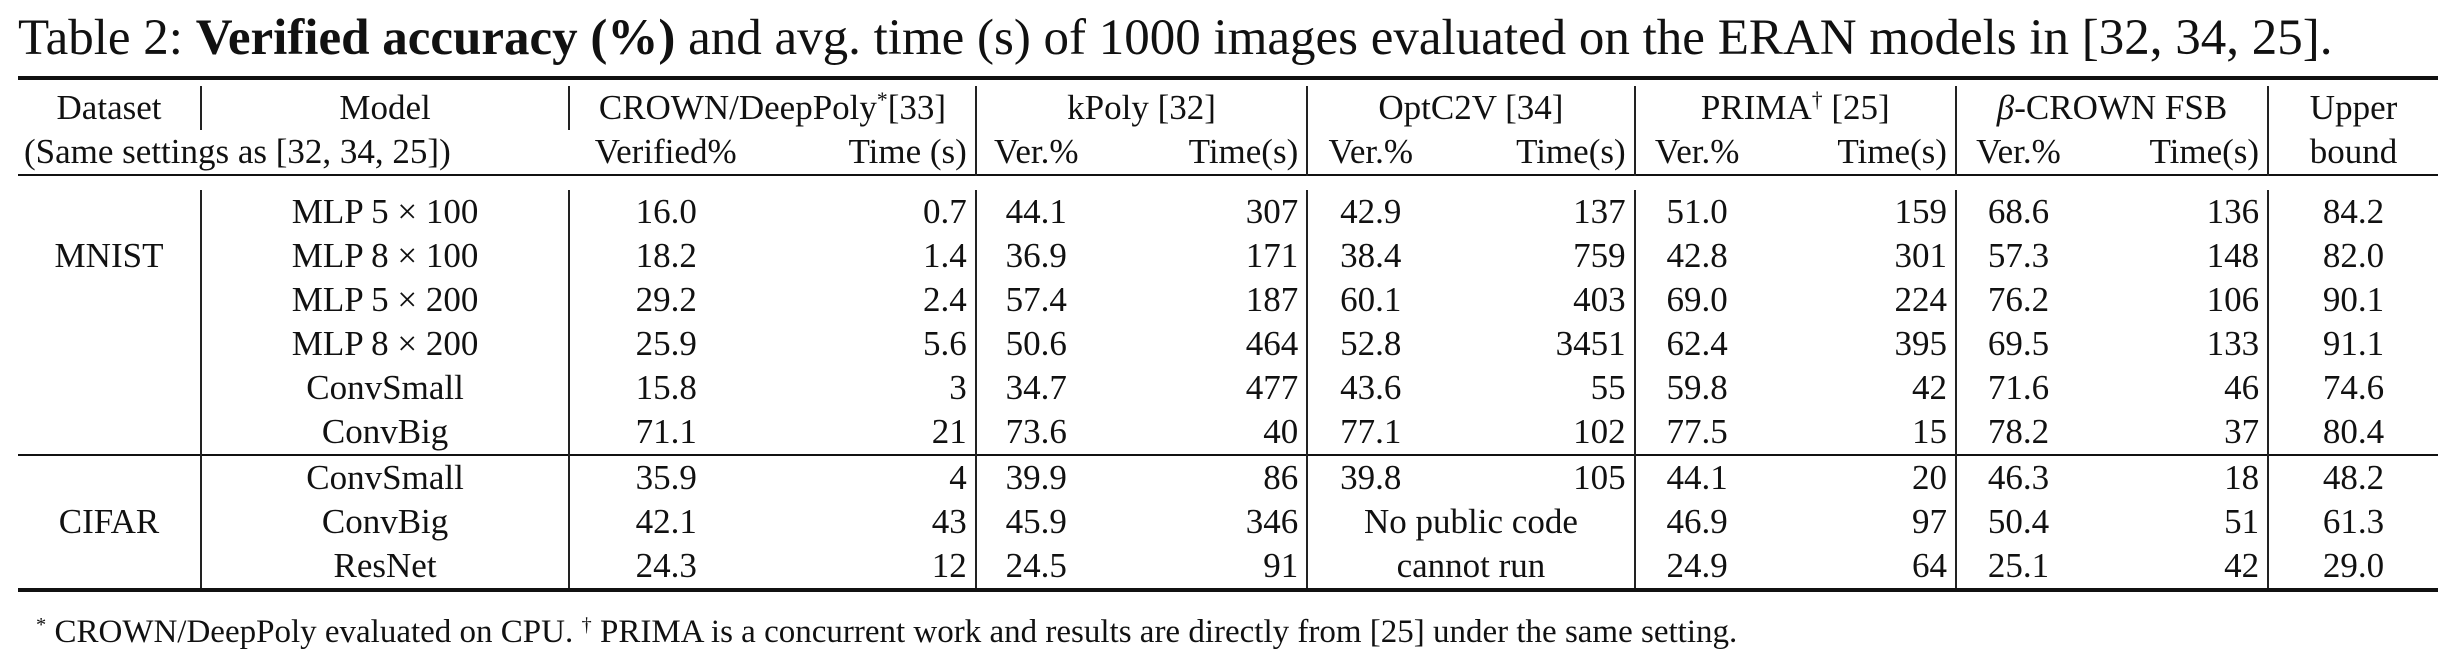  What do you see at coordinates (2353, 151) in the screenshot?
I see `header-upper-sub: bound` at bounding box center [2353, 151].